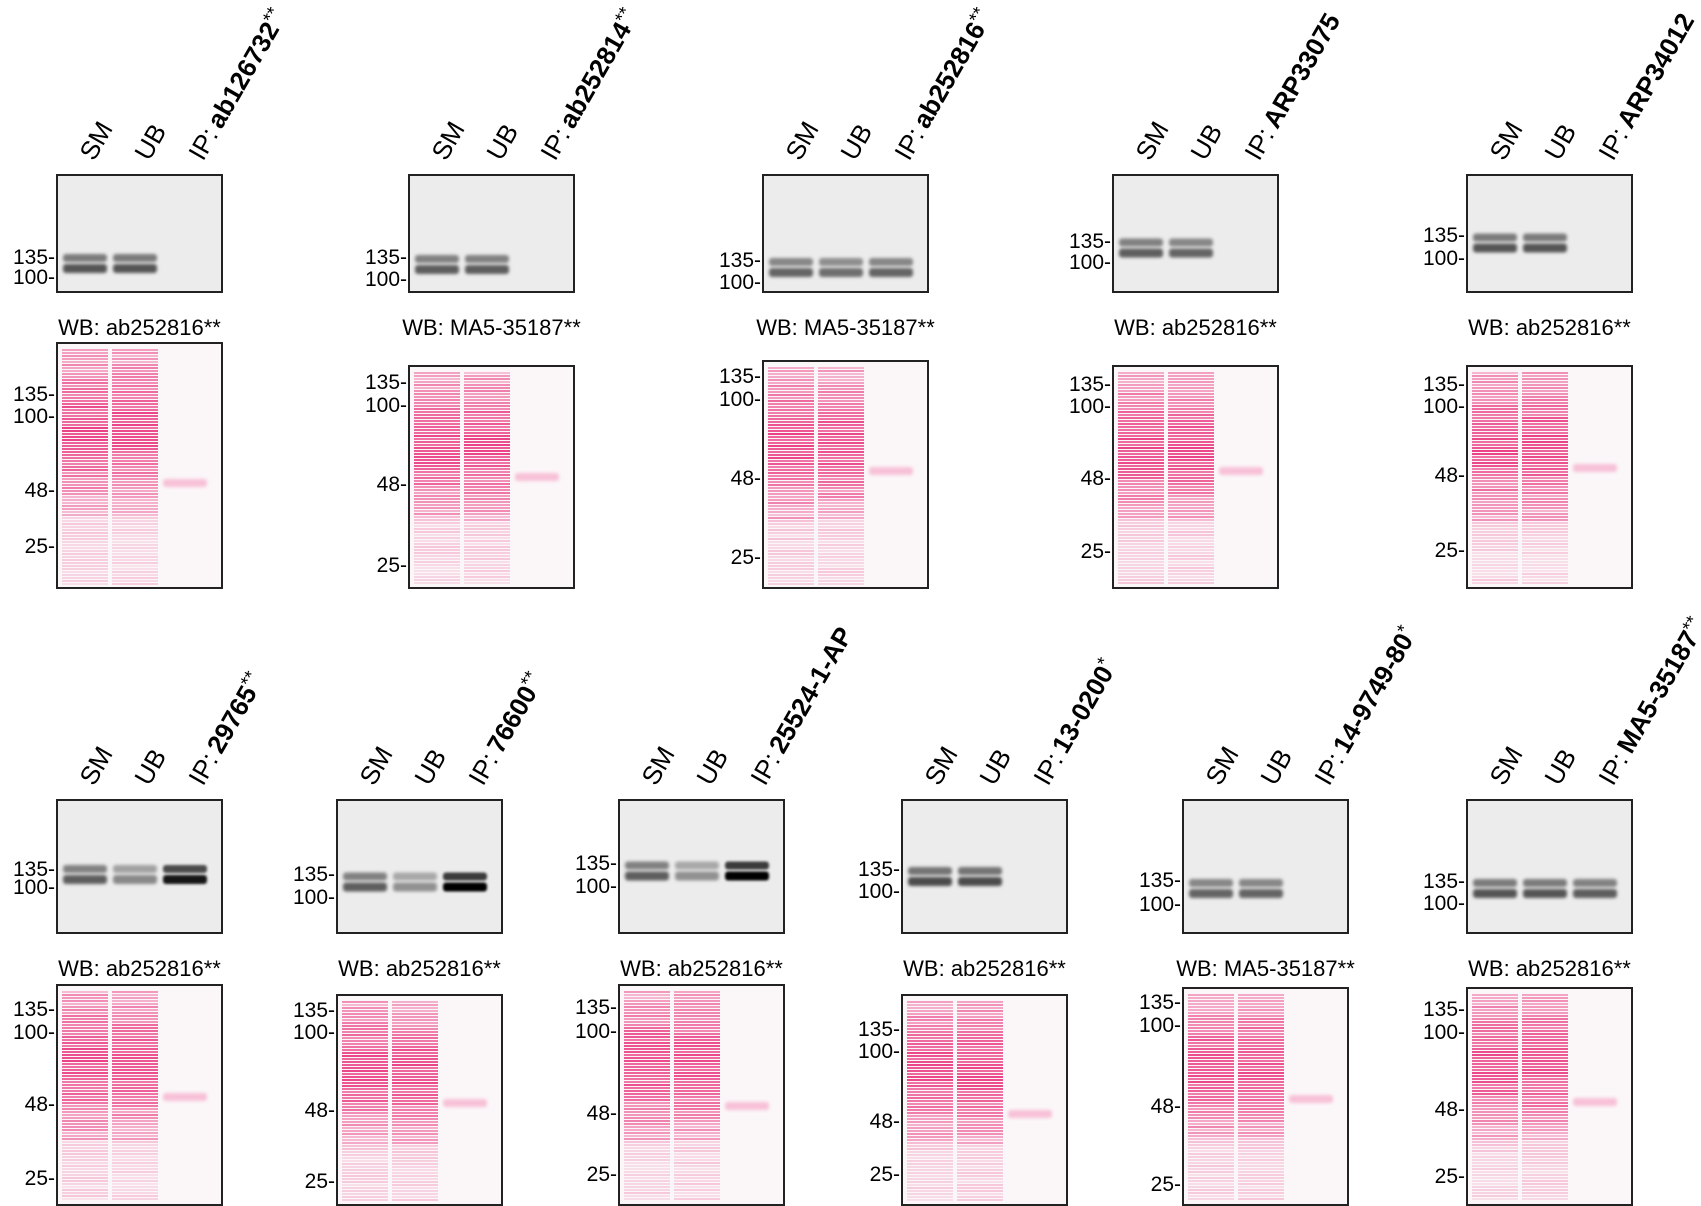  Describe the element at coordinates (1450, 1109) in the screenshot. I see `stain-marker-48: 48-` at that location.